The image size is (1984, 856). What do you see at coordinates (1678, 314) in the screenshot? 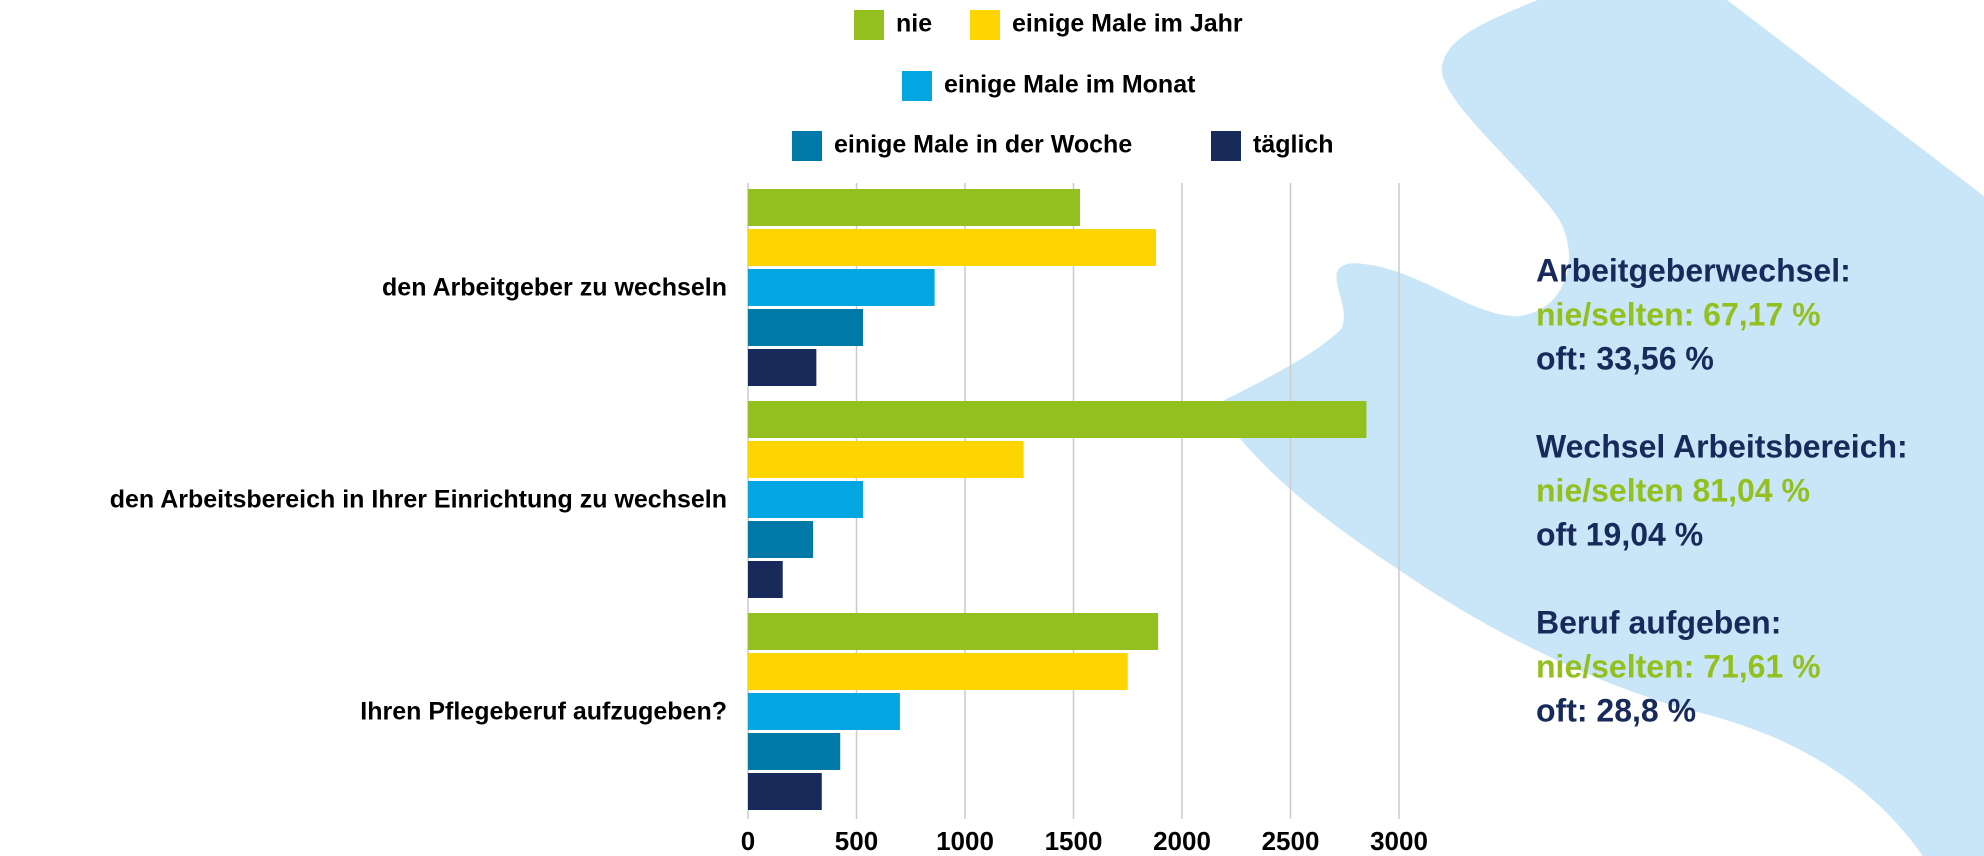
I see `annotation-low: nie/selten: 67,17 %` at bounding box center [1678, 314].